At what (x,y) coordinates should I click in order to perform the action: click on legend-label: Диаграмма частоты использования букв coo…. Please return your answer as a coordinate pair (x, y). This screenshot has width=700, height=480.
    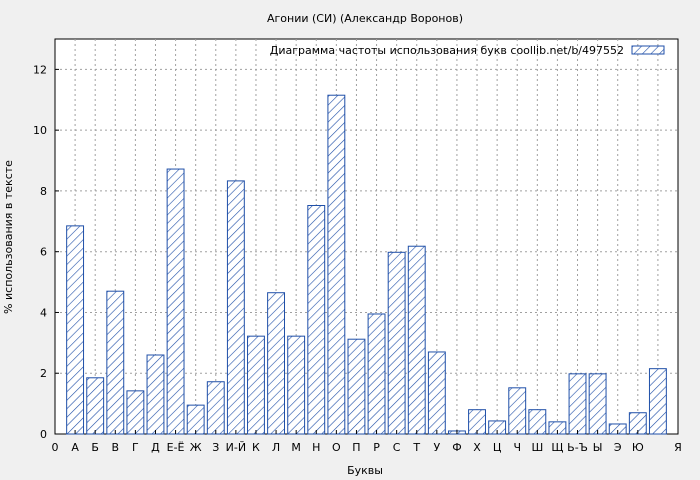
    Looking at the image, I should click on (447, 50).